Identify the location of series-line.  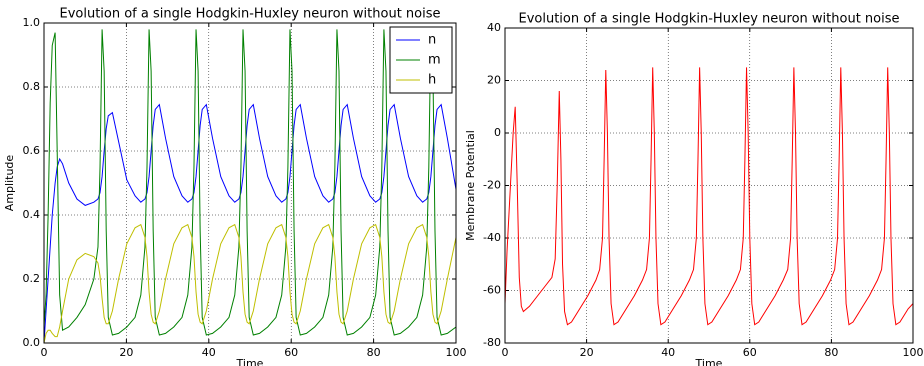
(250, 283).